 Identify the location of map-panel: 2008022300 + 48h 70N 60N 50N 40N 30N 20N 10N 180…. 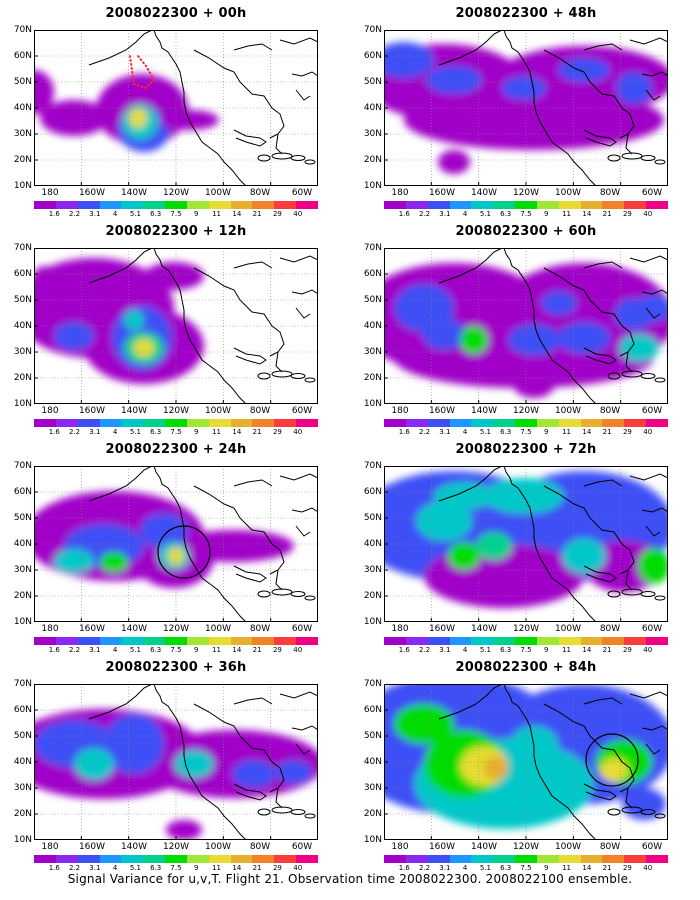
(520, 109).